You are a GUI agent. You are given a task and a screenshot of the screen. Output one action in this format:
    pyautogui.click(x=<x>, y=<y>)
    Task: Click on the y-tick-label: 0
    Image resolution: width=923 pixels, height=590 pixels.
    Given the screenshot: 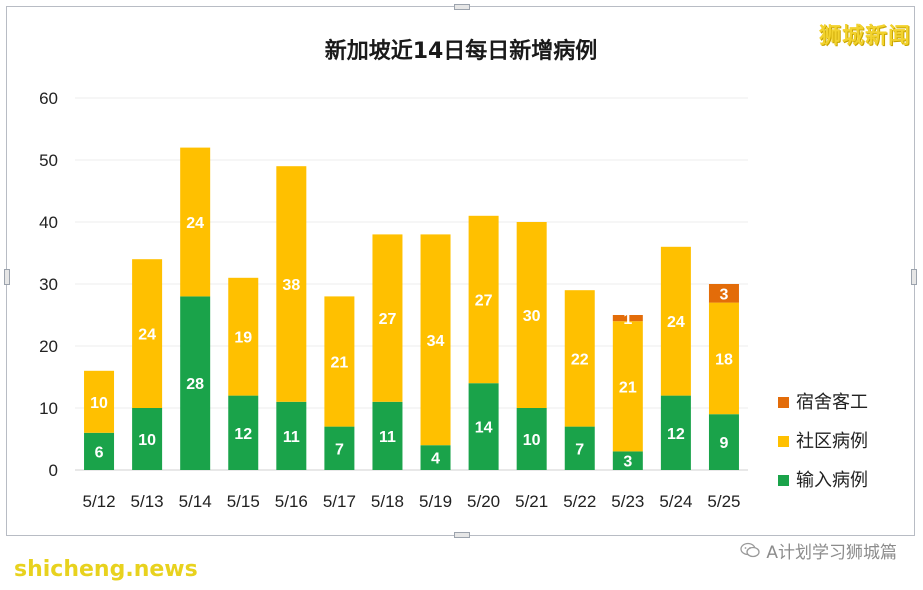 What is the action you would take?
    pyautogui.click(x=53, y=470)
    